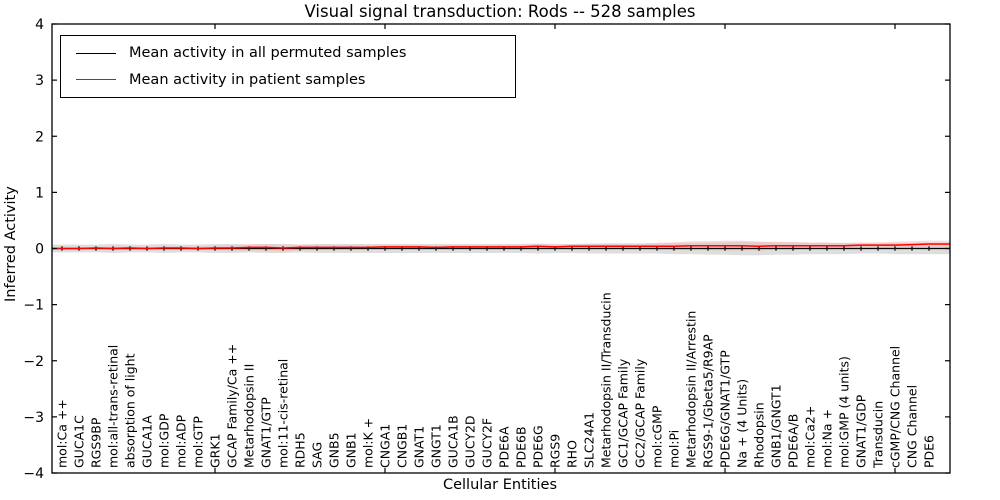 Image resolution: width=1000 pixels, height=500 pixels. What do you see at coordinates (487, 443) in the screenshot?
I see `category-label: GUCY2F` at bounding box center [487, 443].